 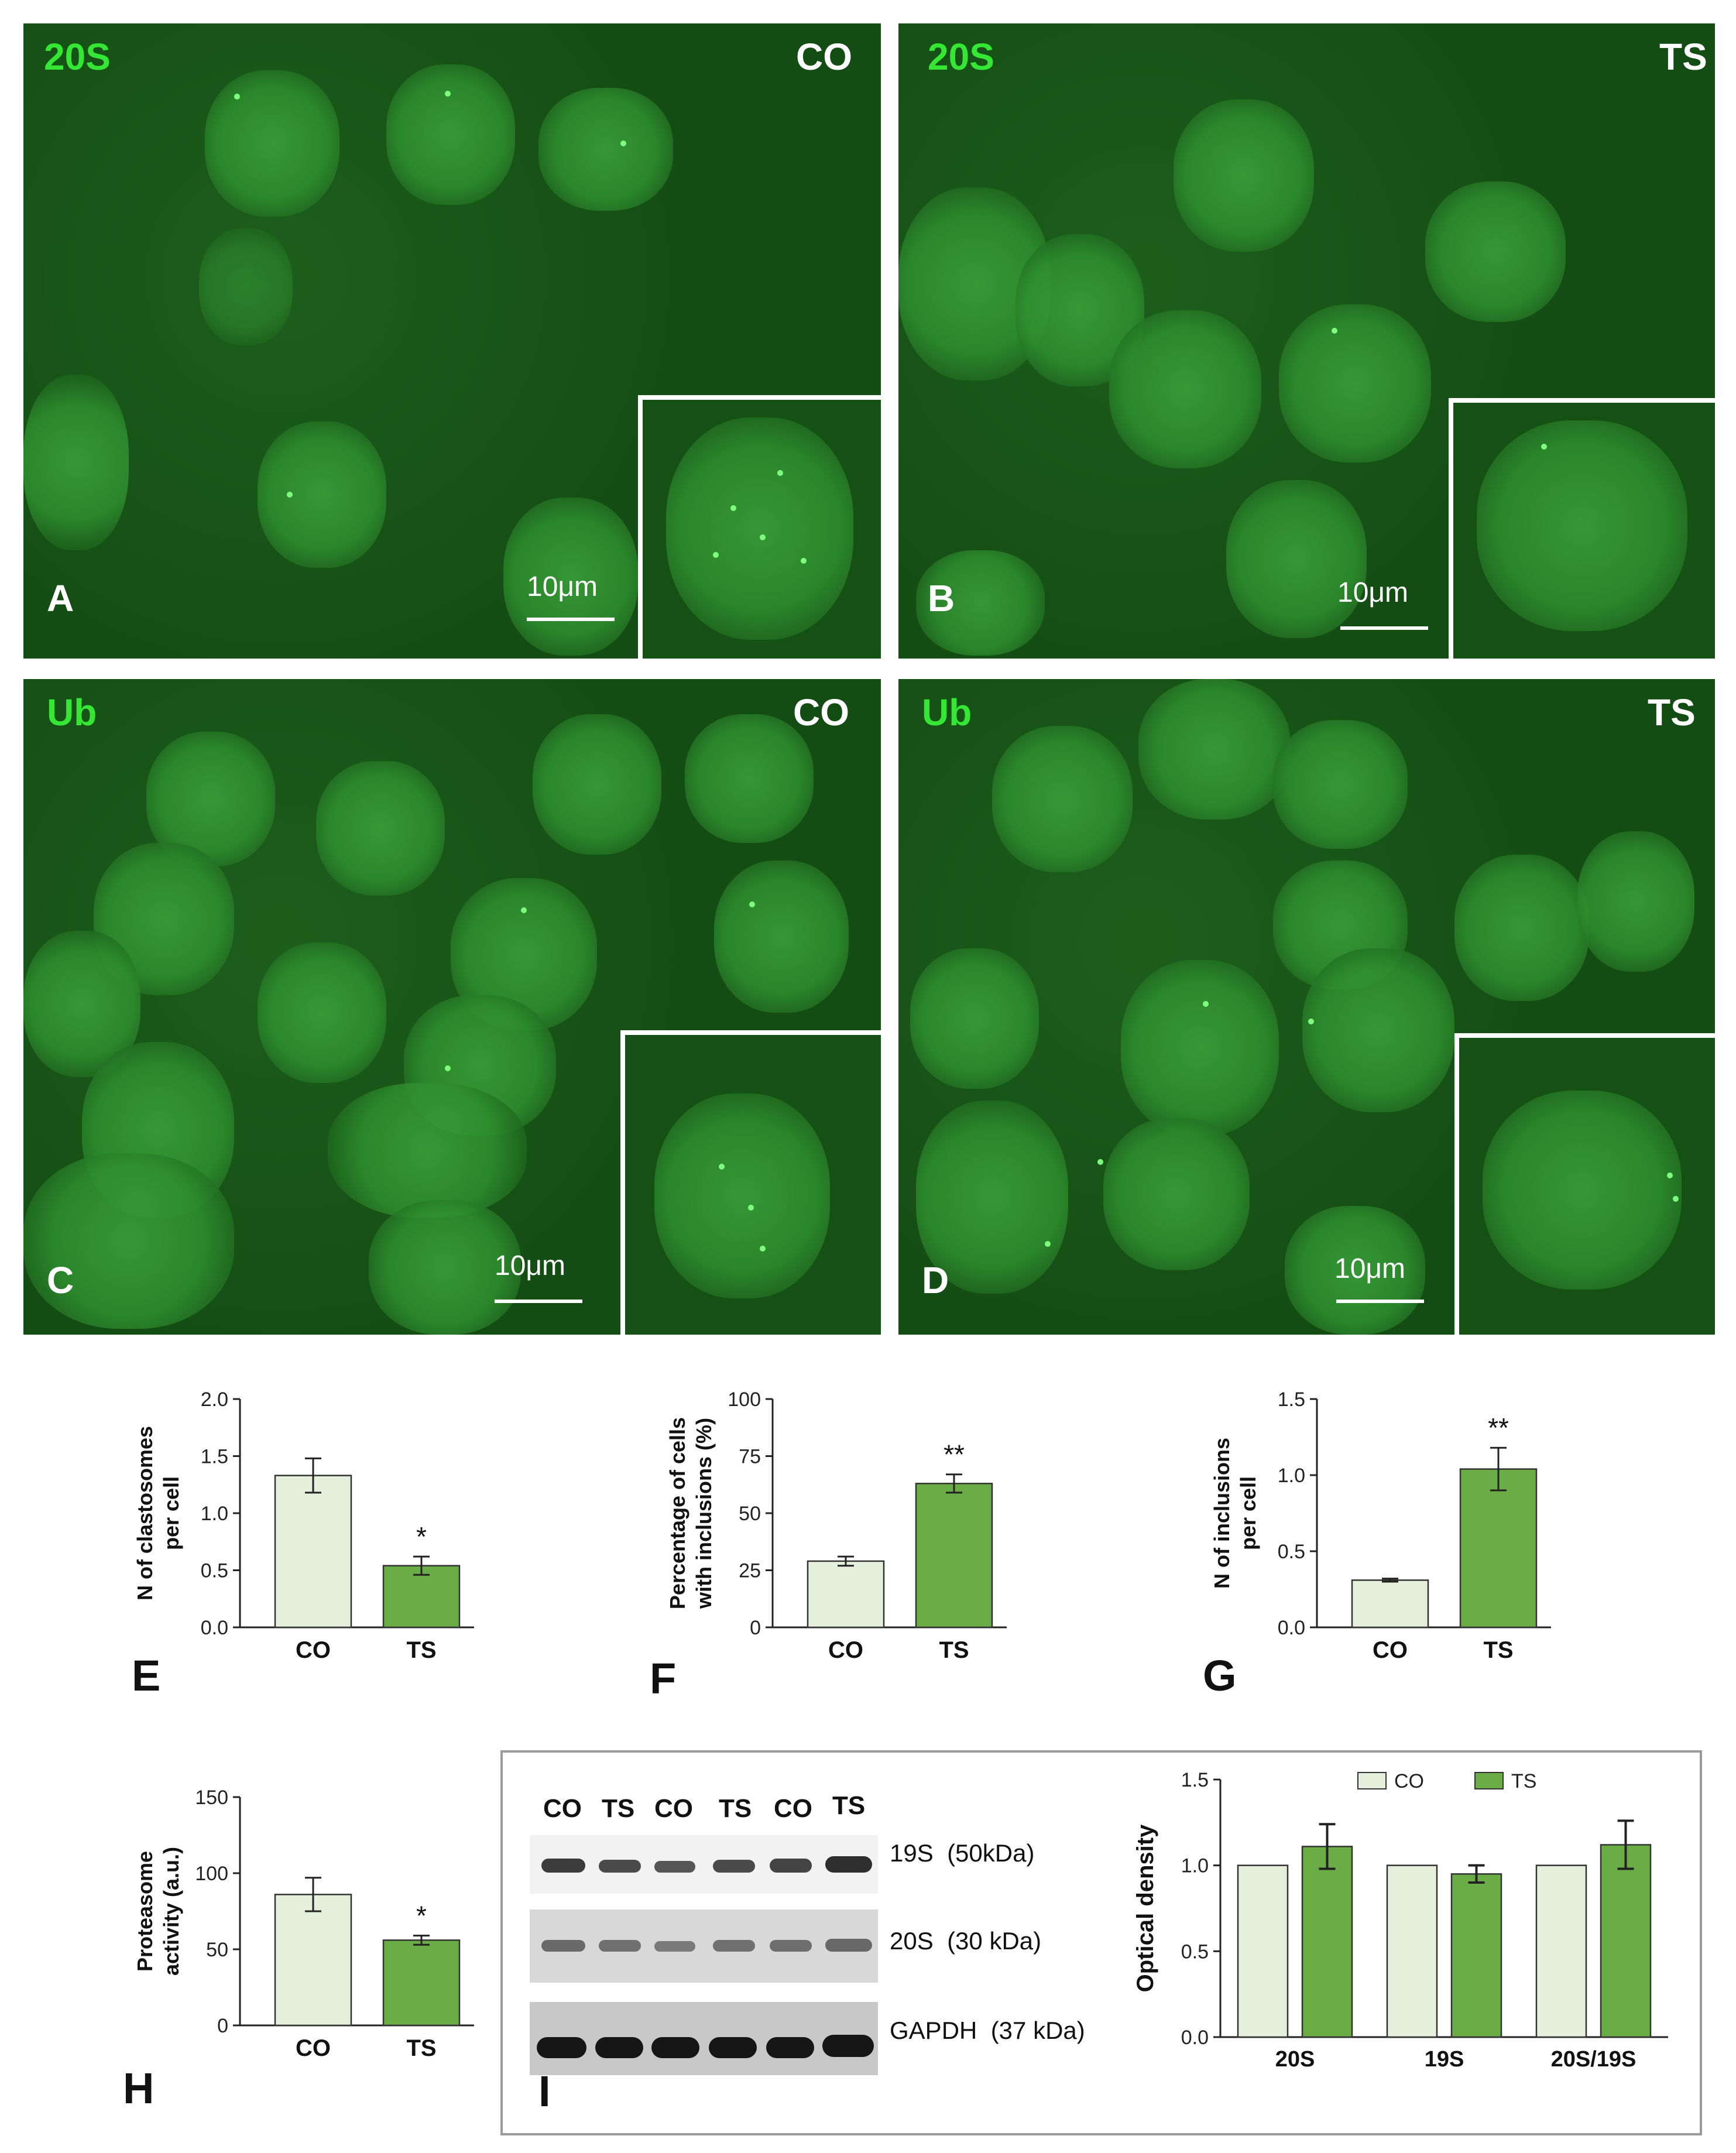 What do you see at coordinates (145, 1911) in the screenshot?
I see `y-axis-label: Proteasome` at bounding box center [145, 1911].